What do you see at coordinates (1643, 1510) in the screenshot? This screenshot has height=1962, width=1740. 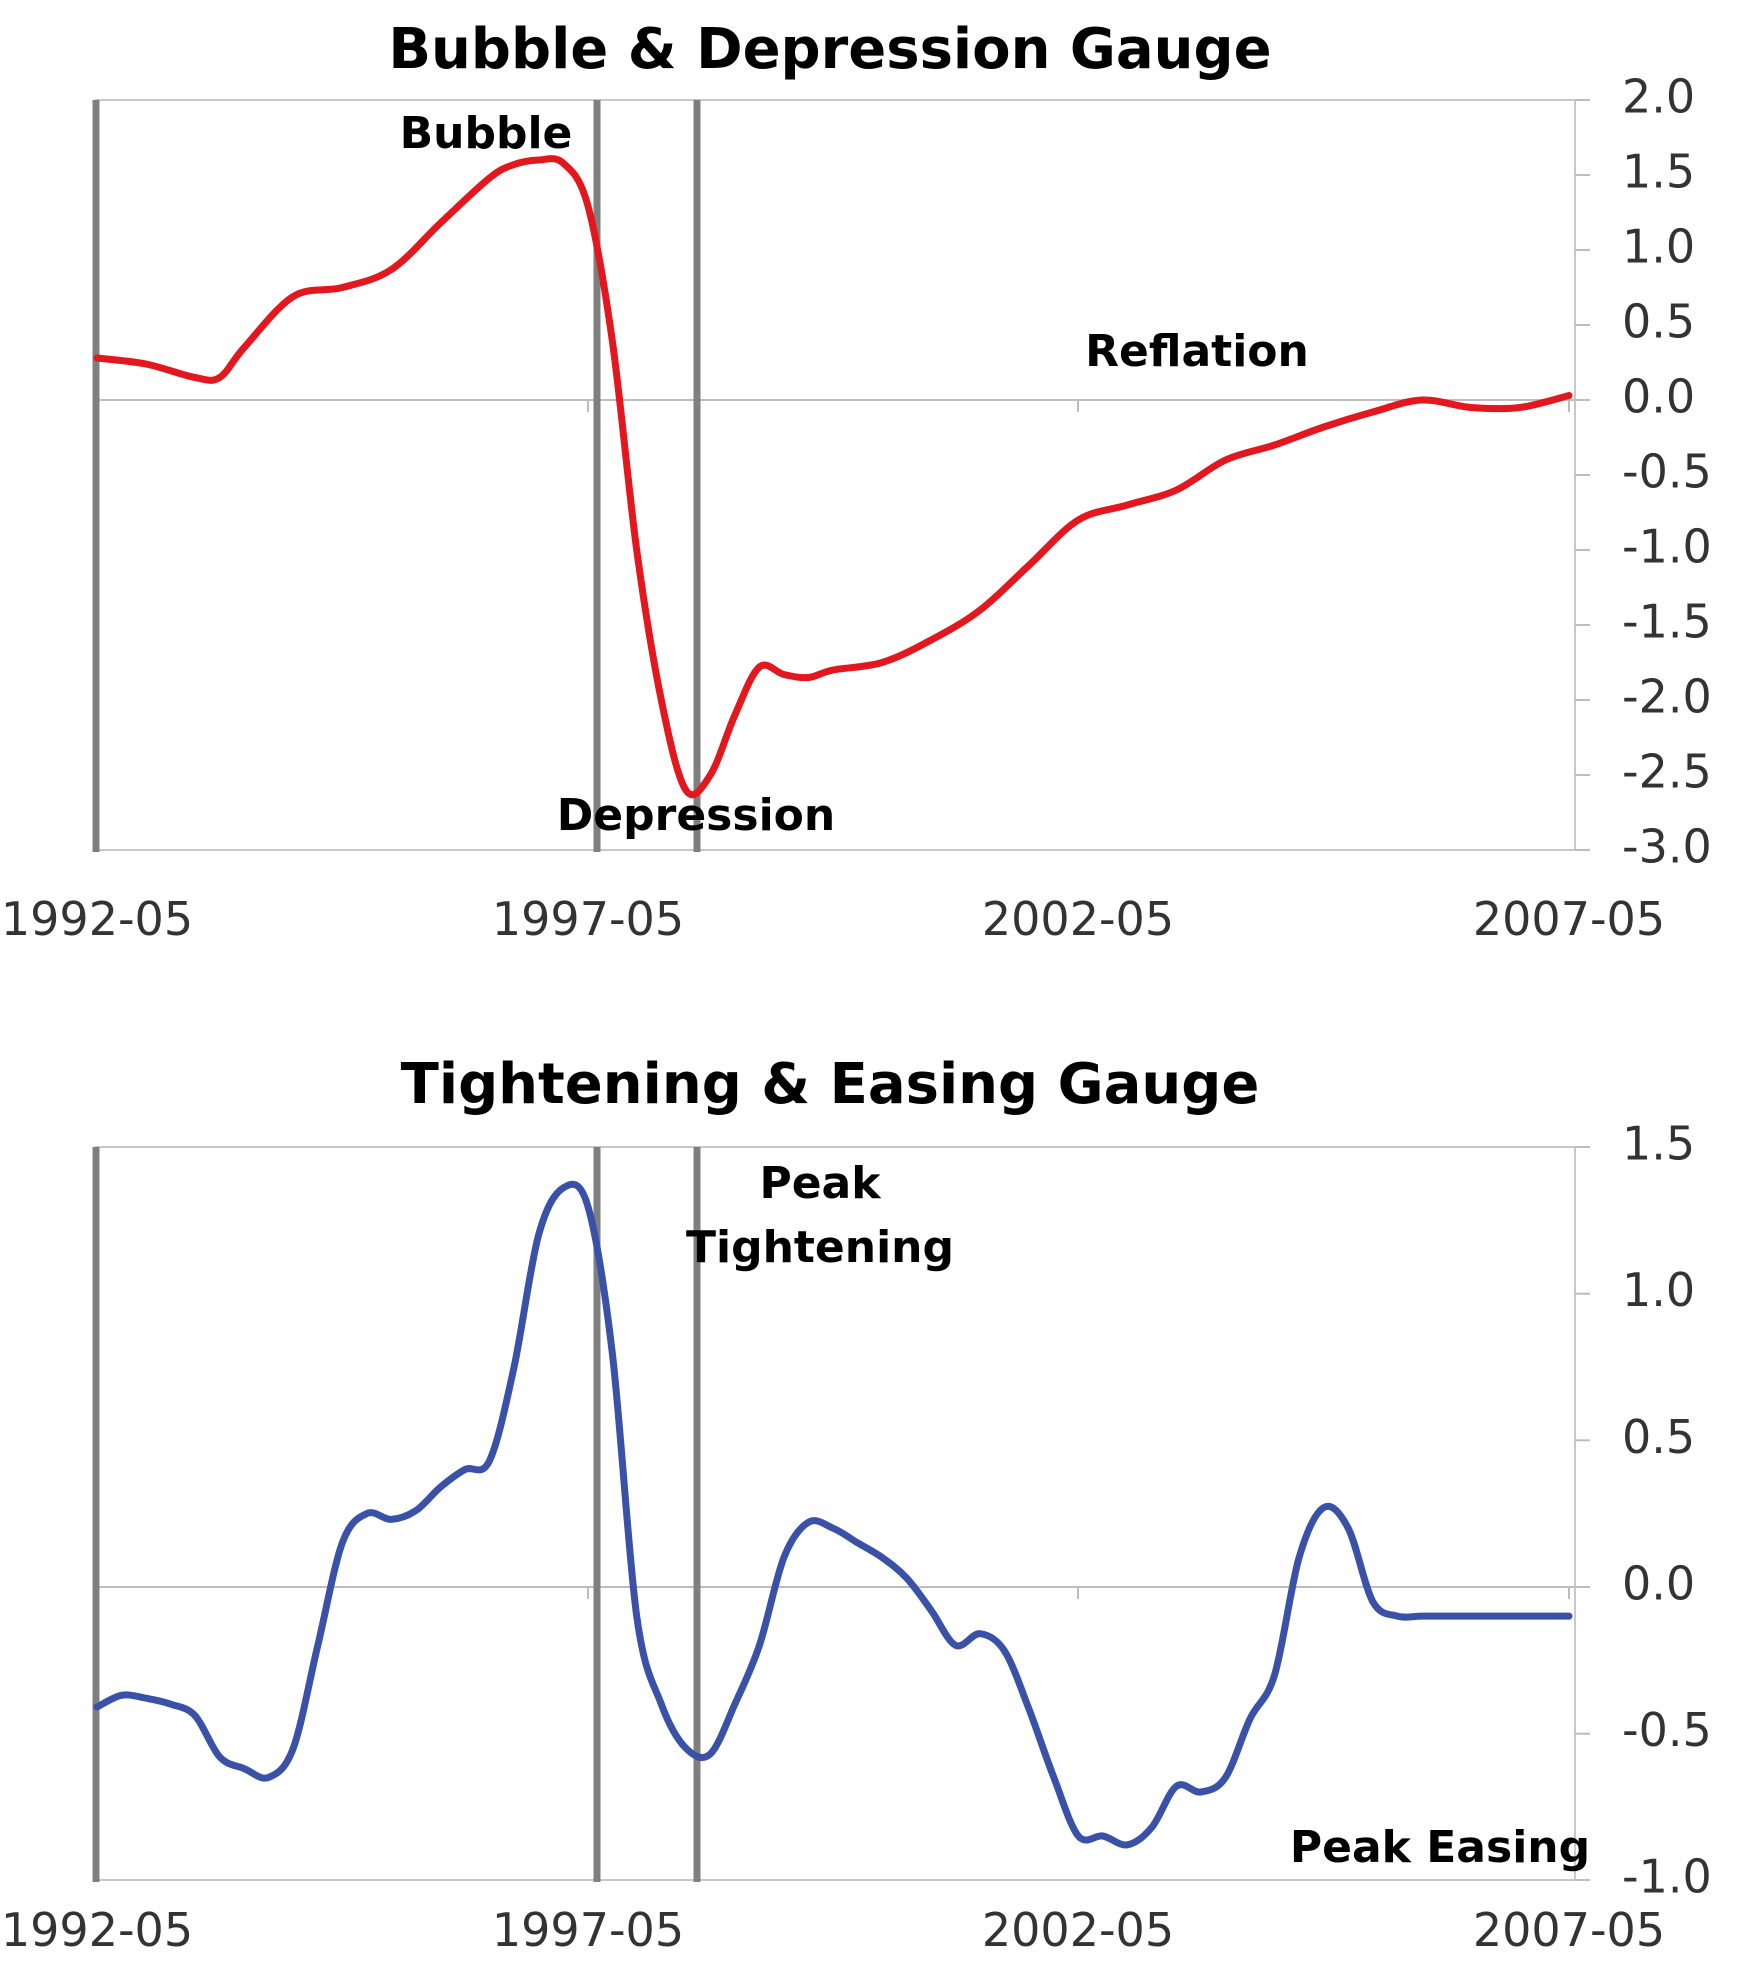 I see `y-axis-ticks: 1.5 1.0 0.5 0.0 -0.5 -1.0` at bounding box center [1643, 1510].